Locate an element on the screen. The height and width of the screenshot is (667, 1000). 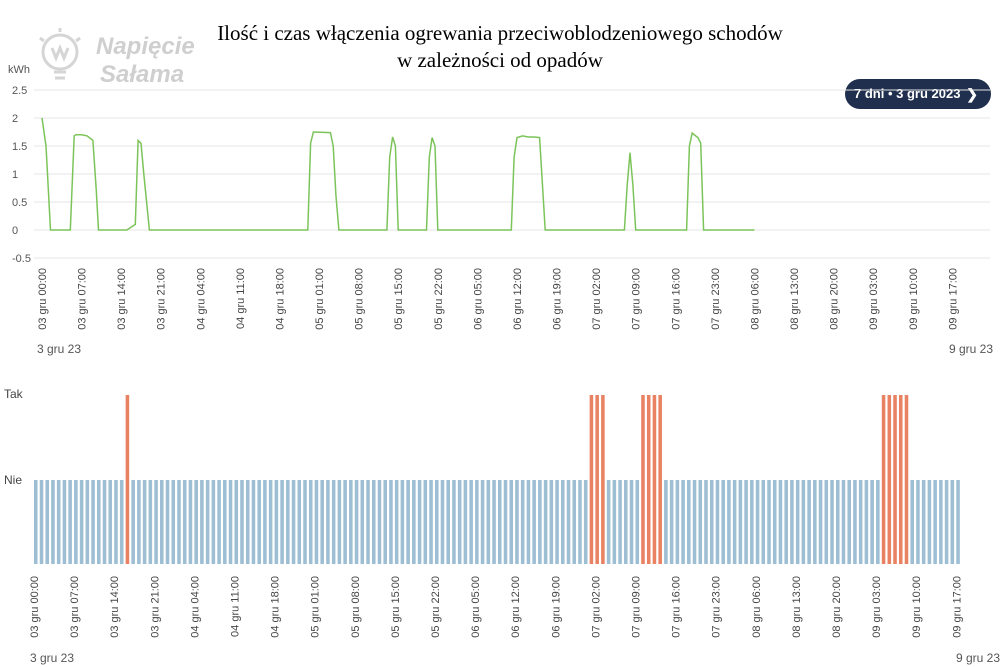
x-tick-label: 08 gru 13:00 is located at coordinates (797, 607).